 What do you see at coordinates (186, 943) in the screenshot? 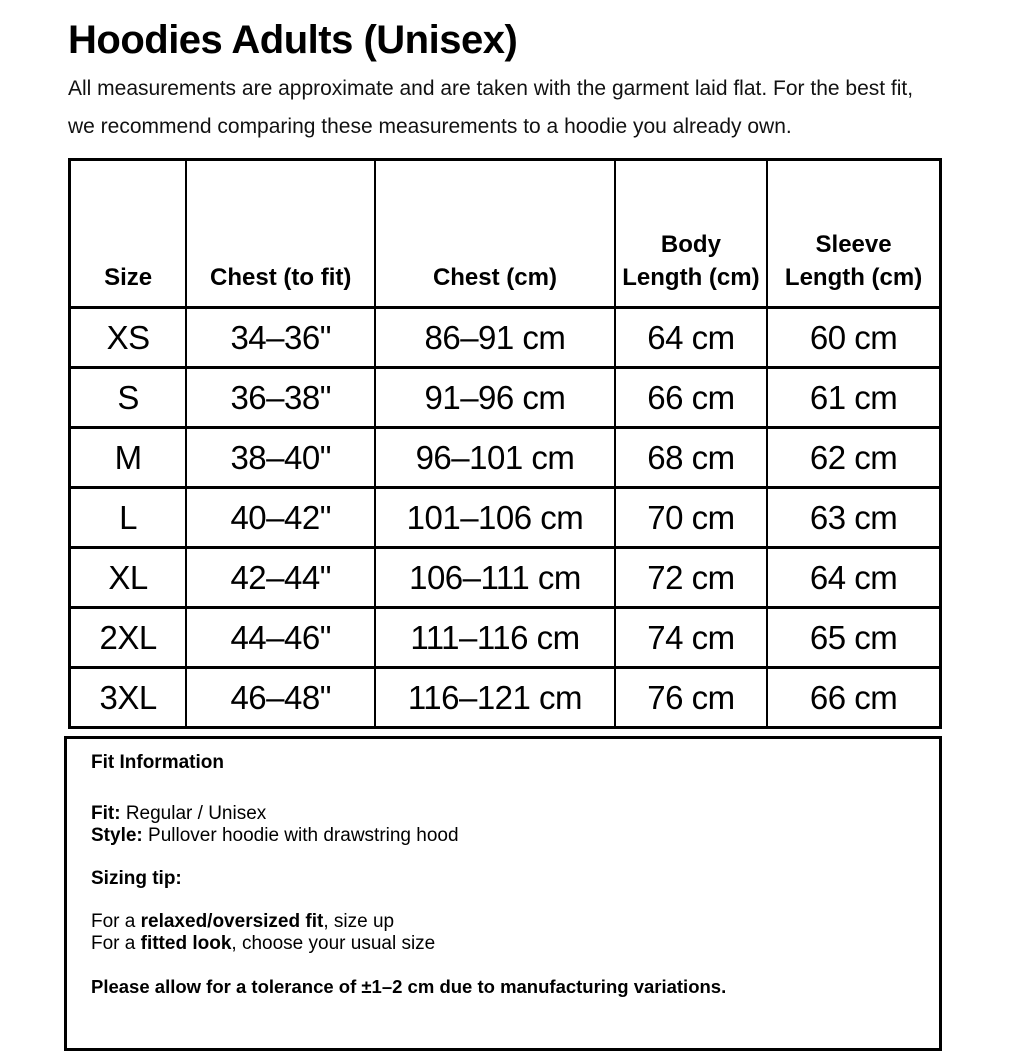
I see `tip-bold: fitted look` at bounding box center [186, 943].